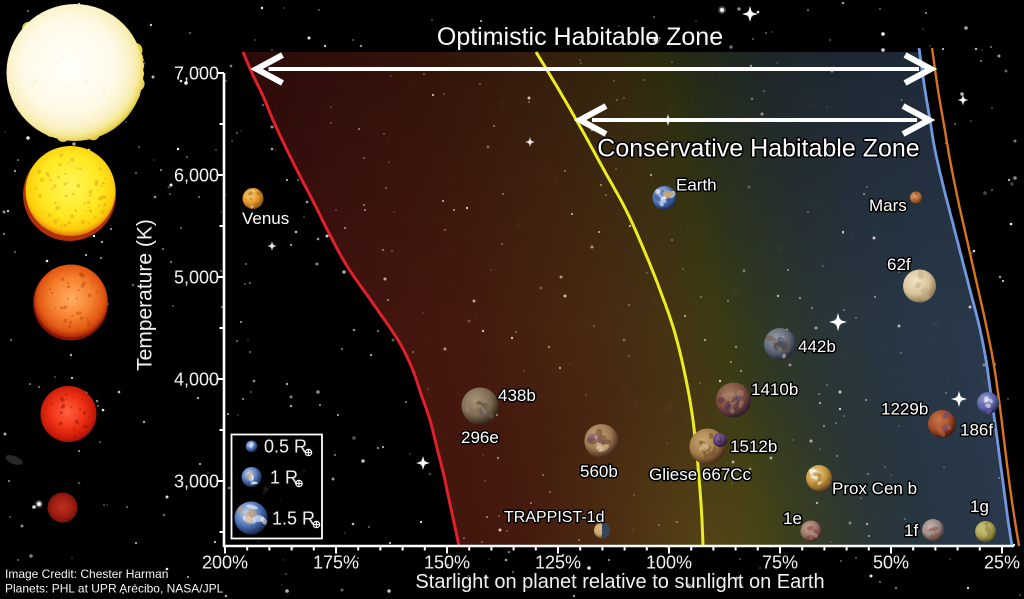 The width and height of the screenshot is (1024, 599). I want to click on svg-text: Earth, so click(696, 185).